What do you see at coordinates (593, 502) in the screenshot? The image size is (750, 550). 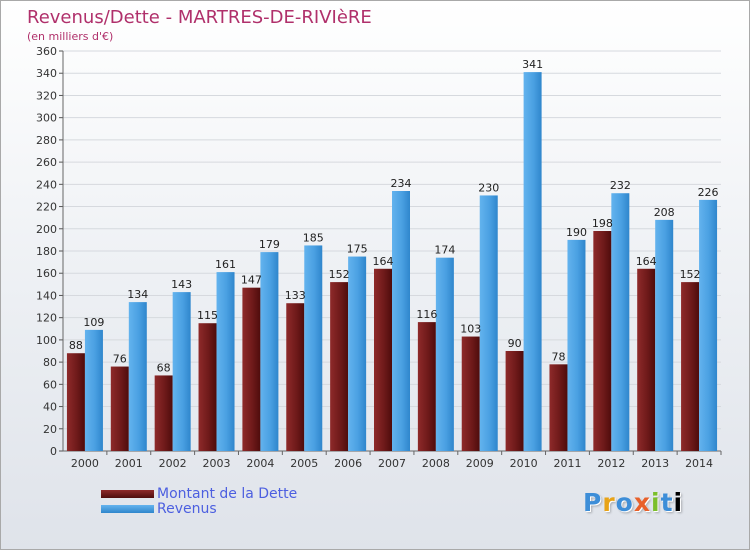 I see `logo-letter: P` at bounding box center [593, 502].